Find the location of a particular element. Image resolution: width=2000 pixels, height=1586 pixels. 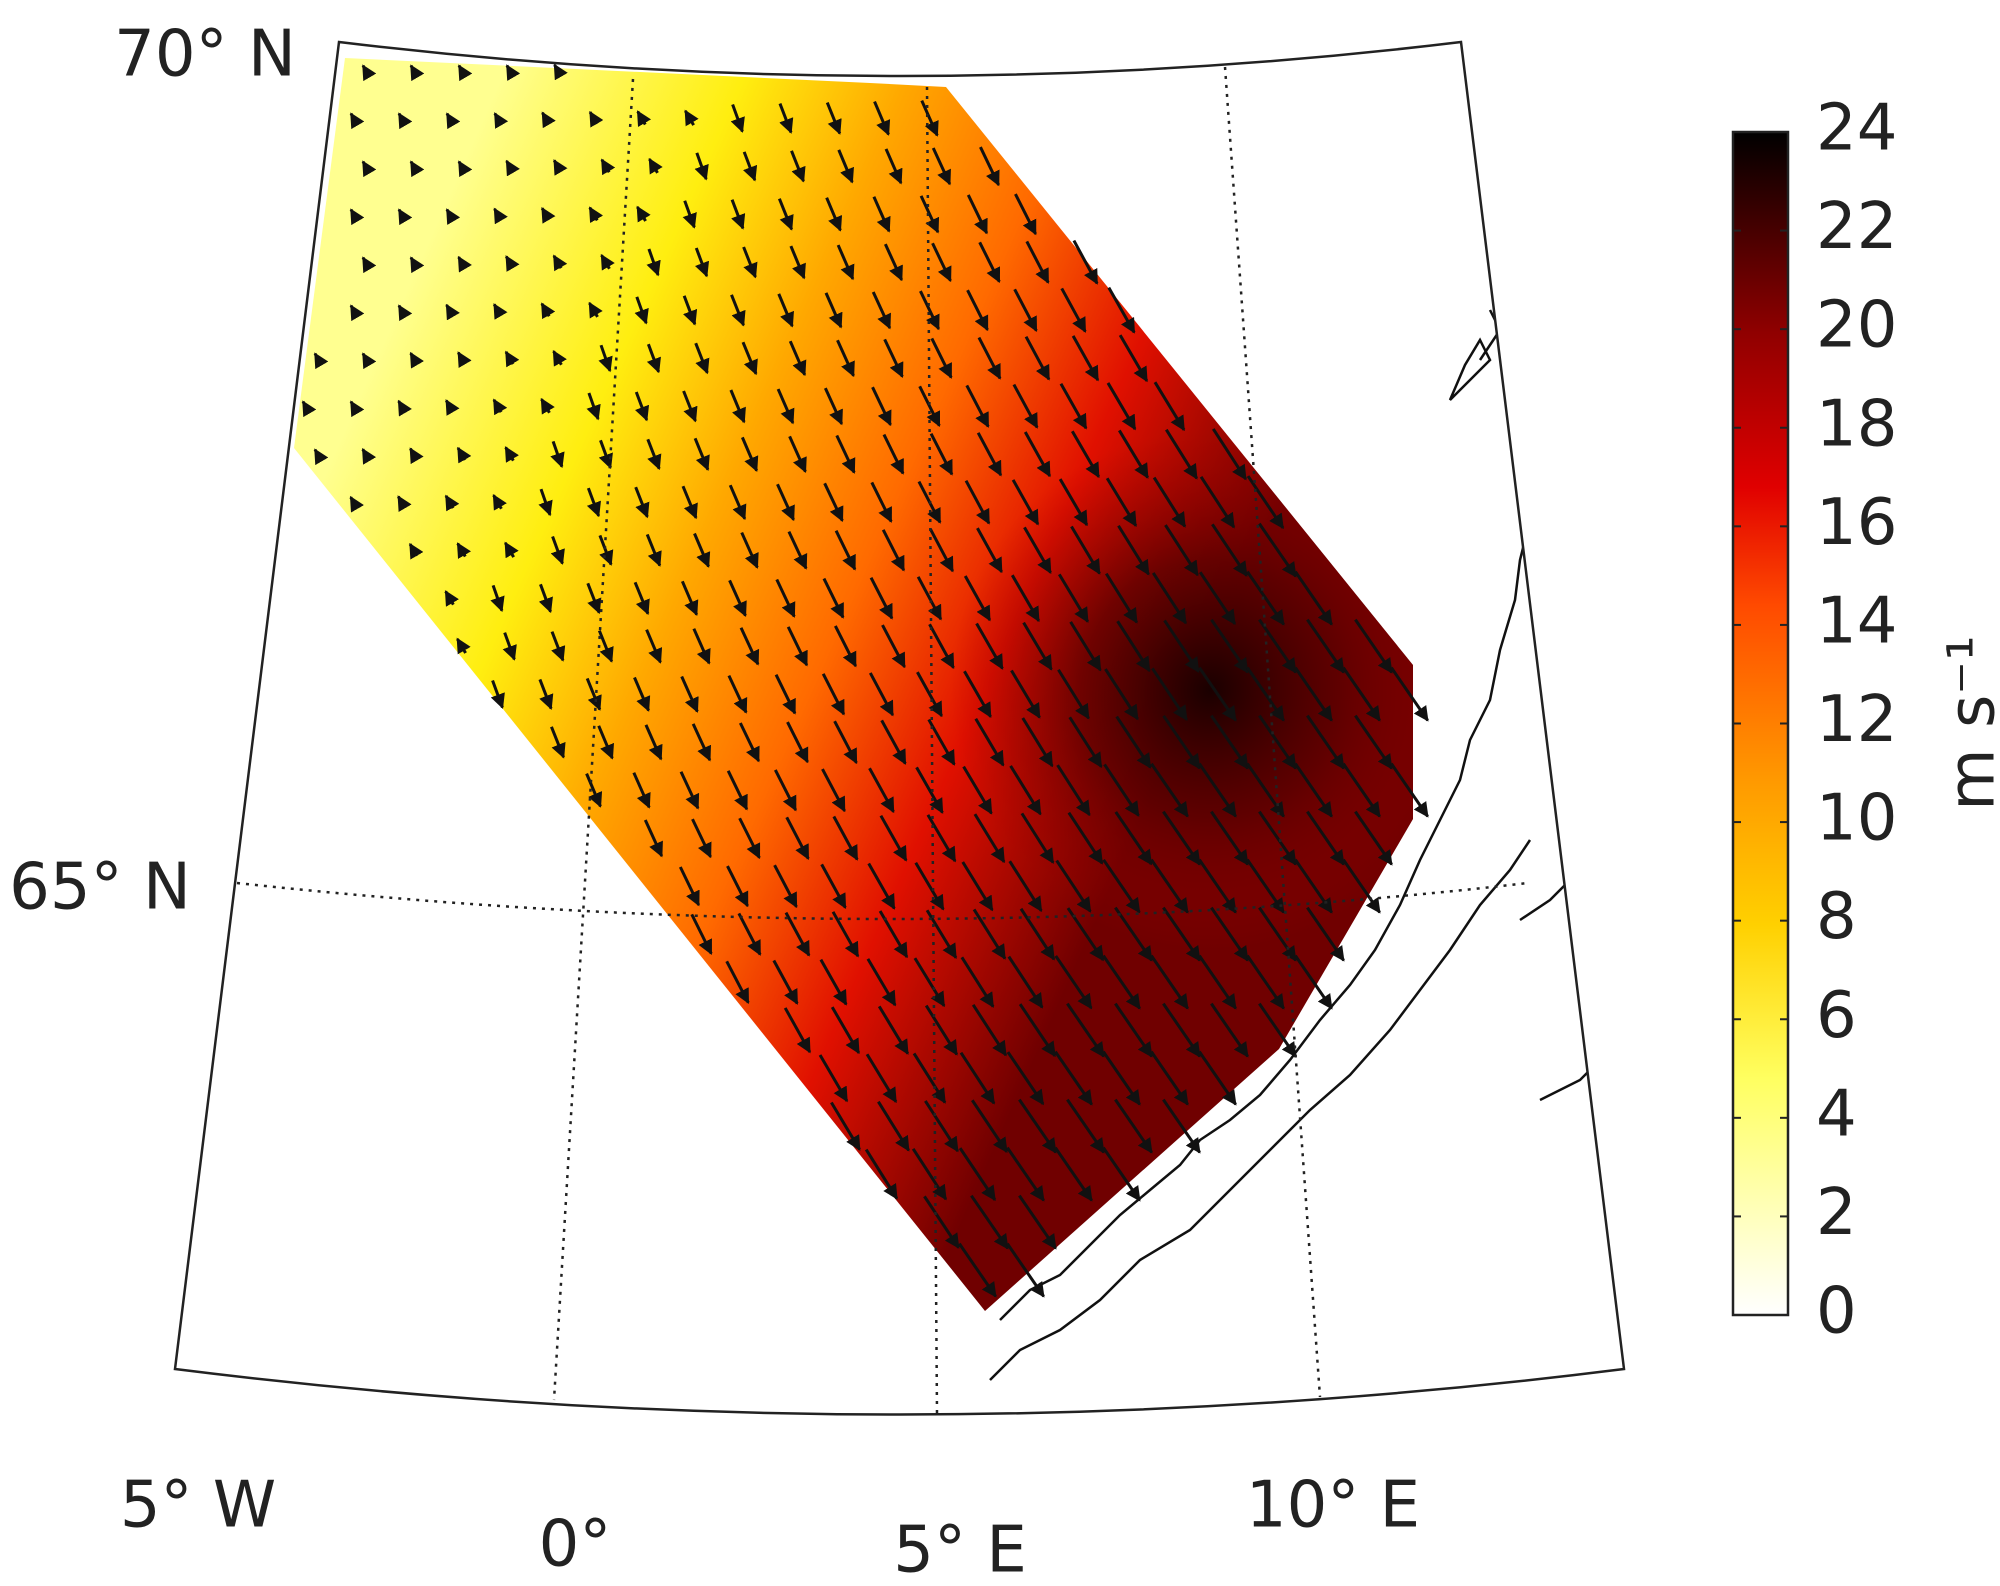

colorbar-tick-label: 14 is located at coordinates (1856, 621).